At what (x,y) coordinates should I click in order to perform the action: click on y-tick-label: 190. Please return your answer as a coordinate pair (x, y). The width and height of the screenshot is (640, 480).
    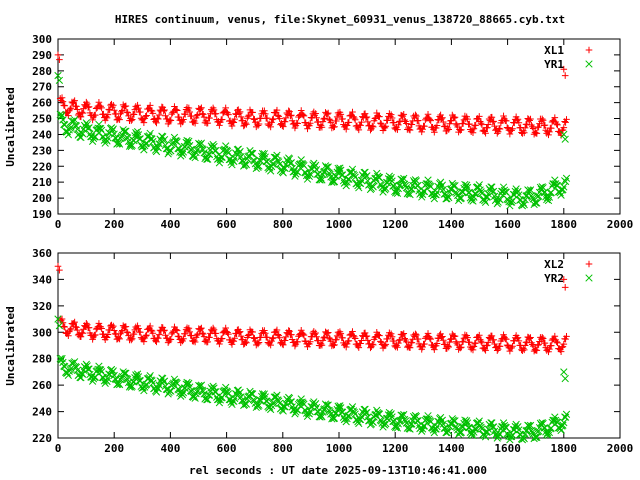
    Looking at the image, I should click on (42, 214).